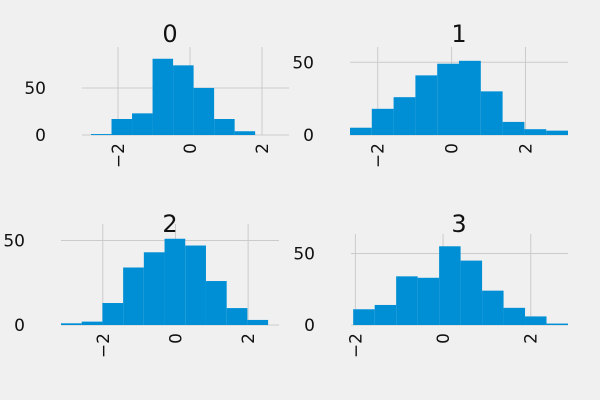  Describe the element at coordinates (458, 224) in the screenshot. I see `panel-title: 3` at that location.